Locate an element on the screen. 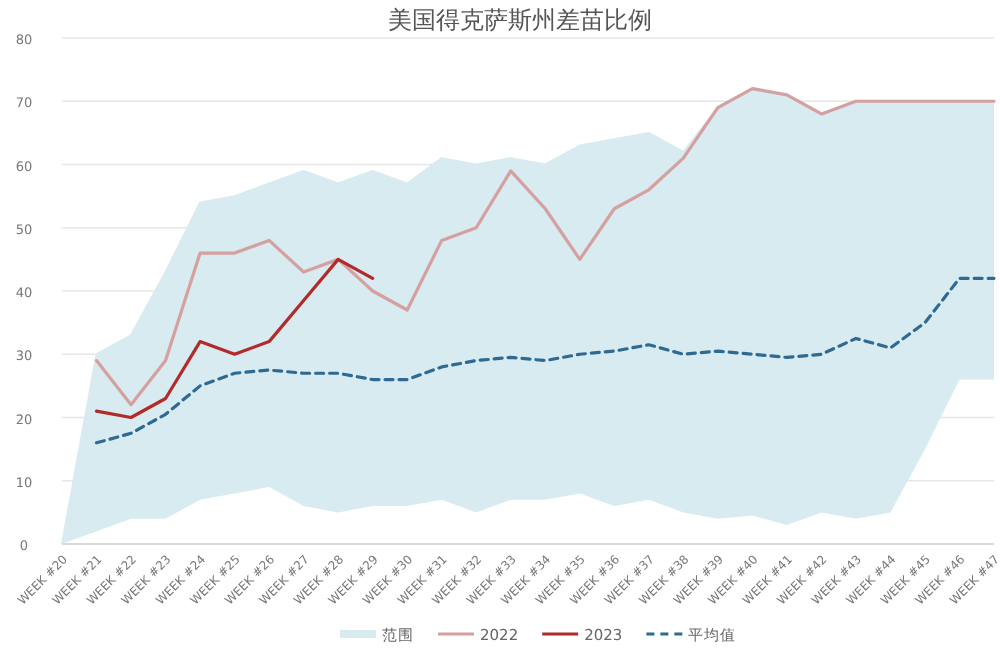 The width and height of the screenshot is (1000, 654). chart-title: 美国得克萨斯州差苗比例 is located at coordinates (520, 20).